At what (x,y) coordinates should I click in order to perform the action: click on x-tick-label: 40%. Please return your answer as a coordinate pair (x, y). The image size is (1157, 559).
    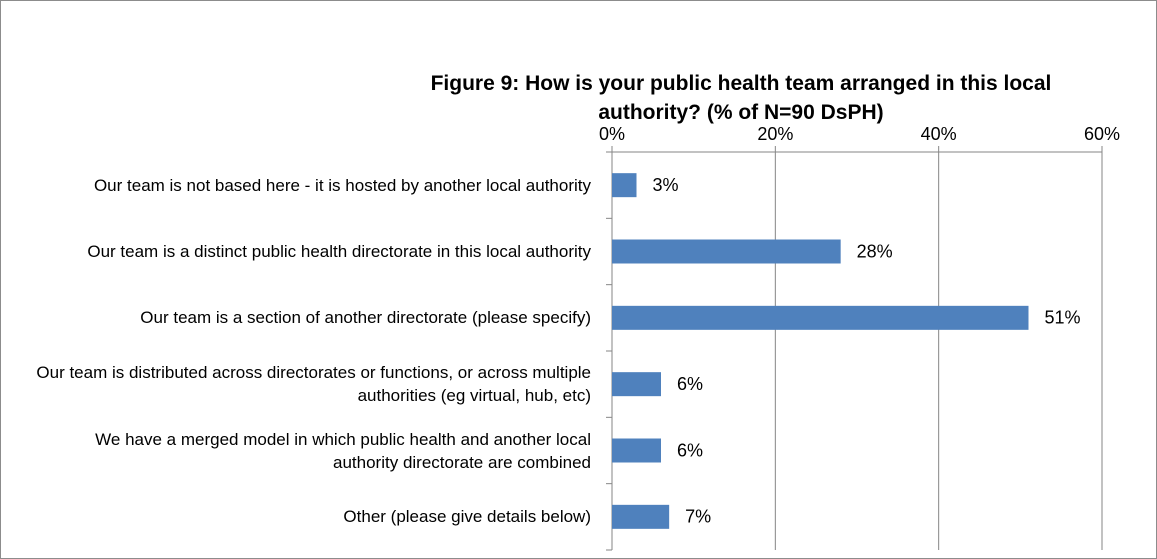
    Looking at the image, I should click on (939, 134).